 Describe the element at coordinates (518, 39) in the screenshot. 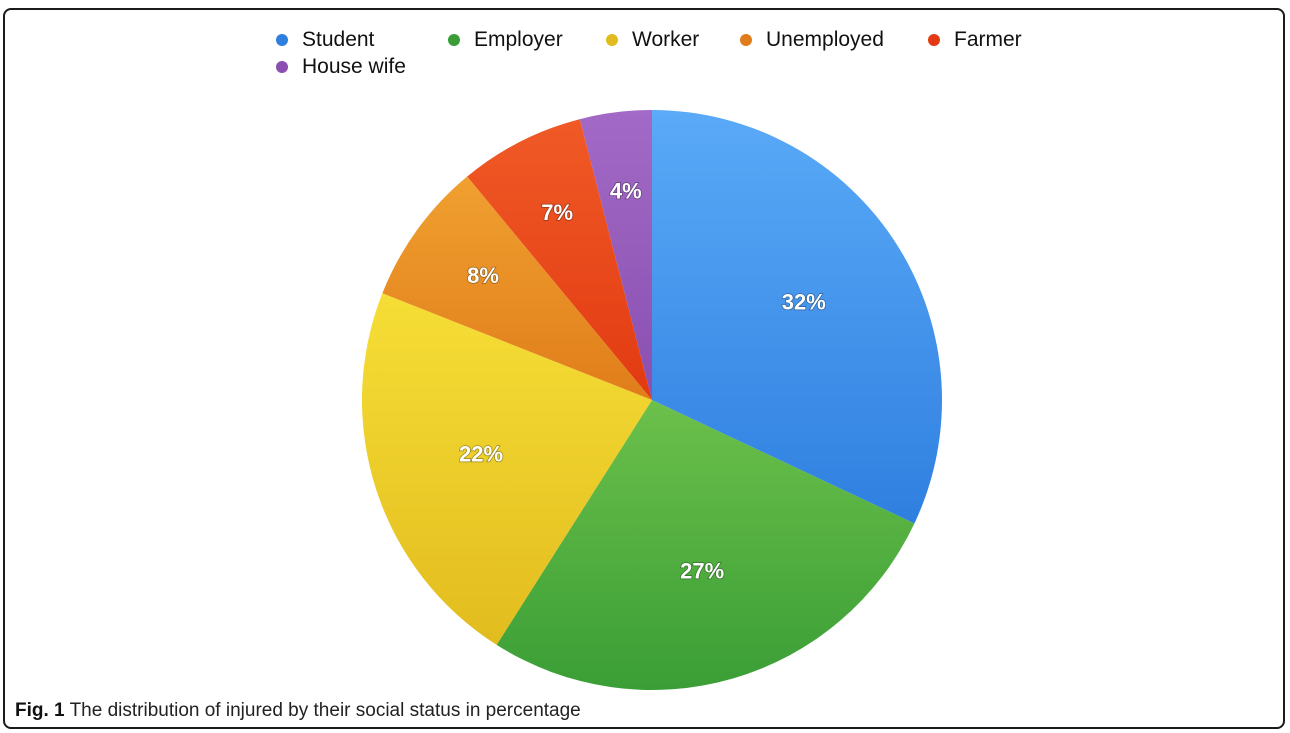

I see `legend-label-employer: Employer` at that location.